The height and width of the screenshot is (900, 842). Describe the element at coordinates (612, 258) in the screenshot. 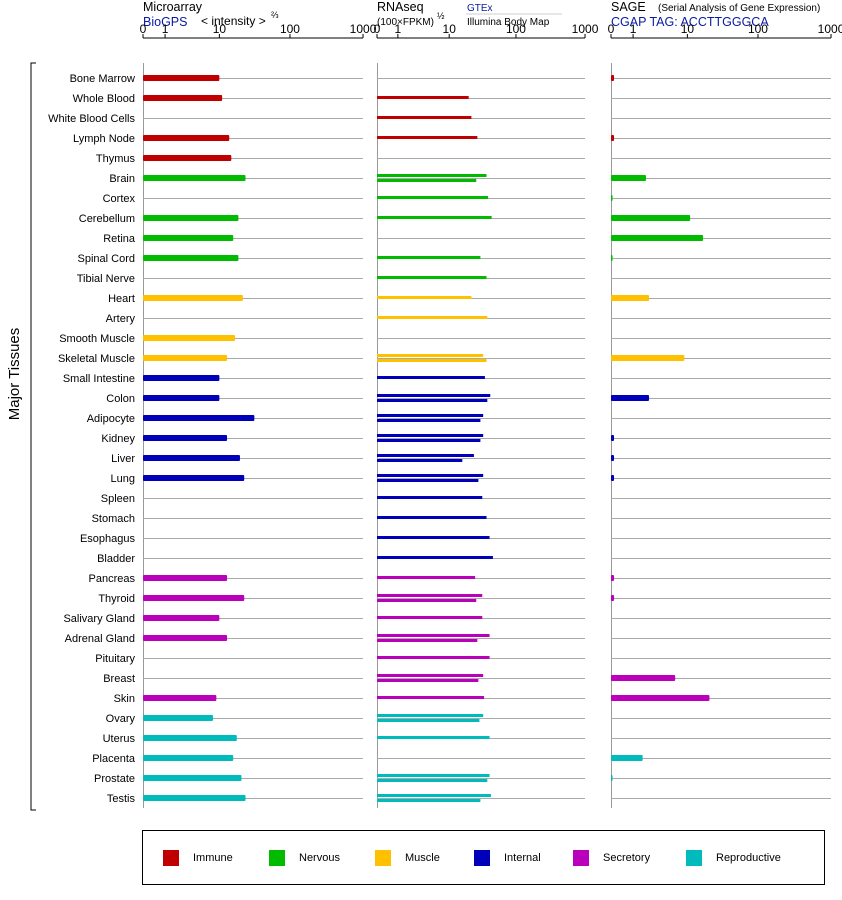

I see `sage-bar-spinal-cord` at that location.